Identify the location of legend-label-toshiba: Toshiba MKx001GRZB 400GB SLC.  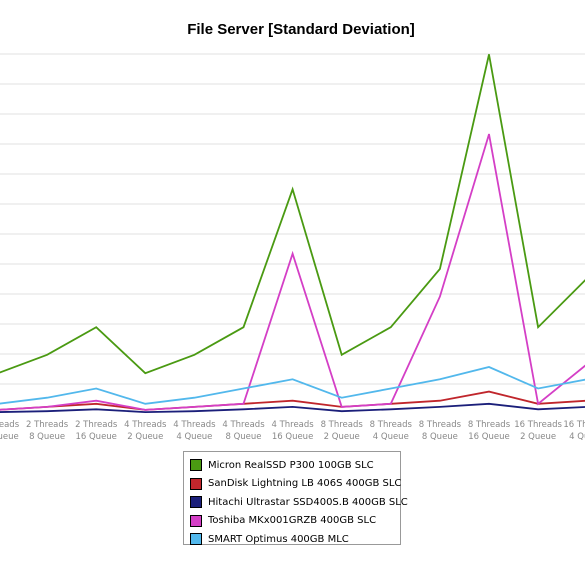
(292, 521).